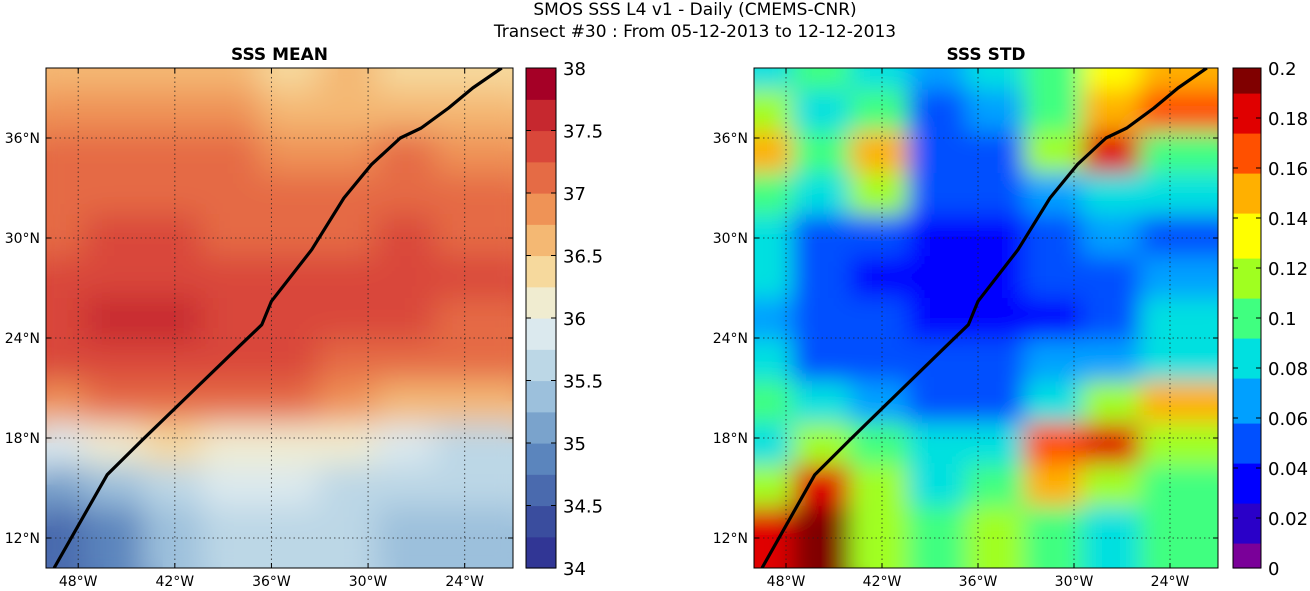 This screenshot has width=1310, height=591. I want to click on x-tick-label: 30°W, so click(368, 582).